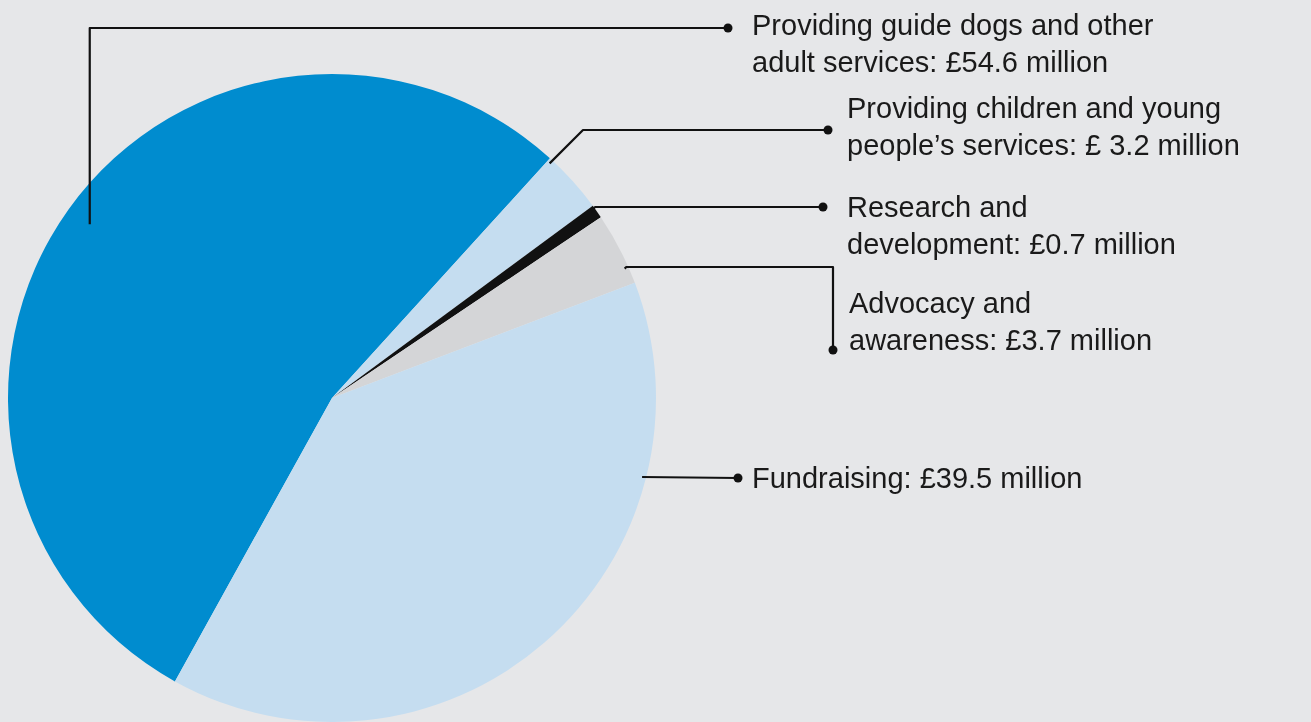 The width and height of the screenshot is (1311, 722). I want to click on slice-label: Providing guide dogs and other adult services: £54.6 million, so click(953, 43).